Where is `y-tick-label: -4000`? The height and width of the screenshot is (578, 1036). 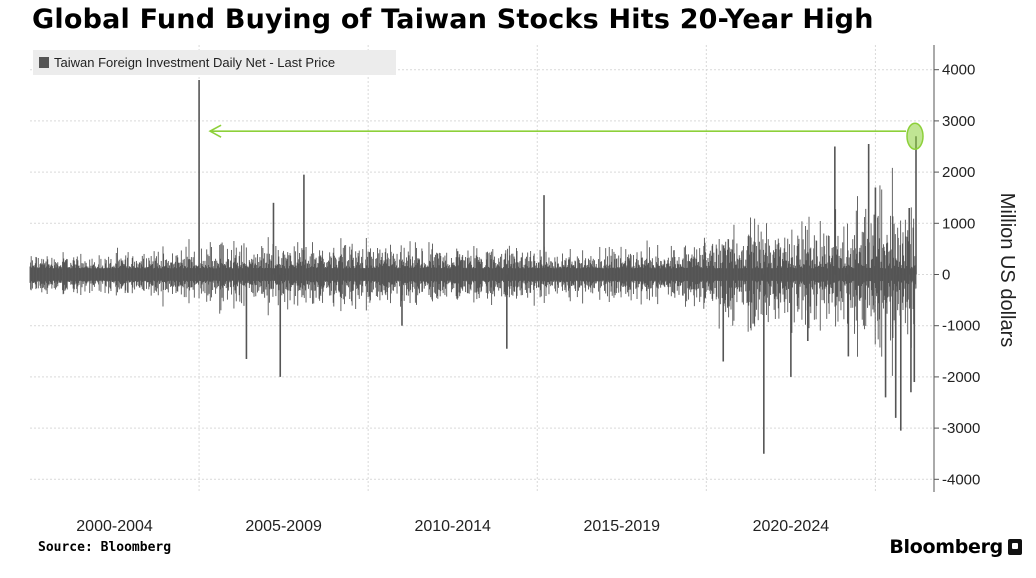 y-tick-label: -4000 is located at coordinates (961, 479).